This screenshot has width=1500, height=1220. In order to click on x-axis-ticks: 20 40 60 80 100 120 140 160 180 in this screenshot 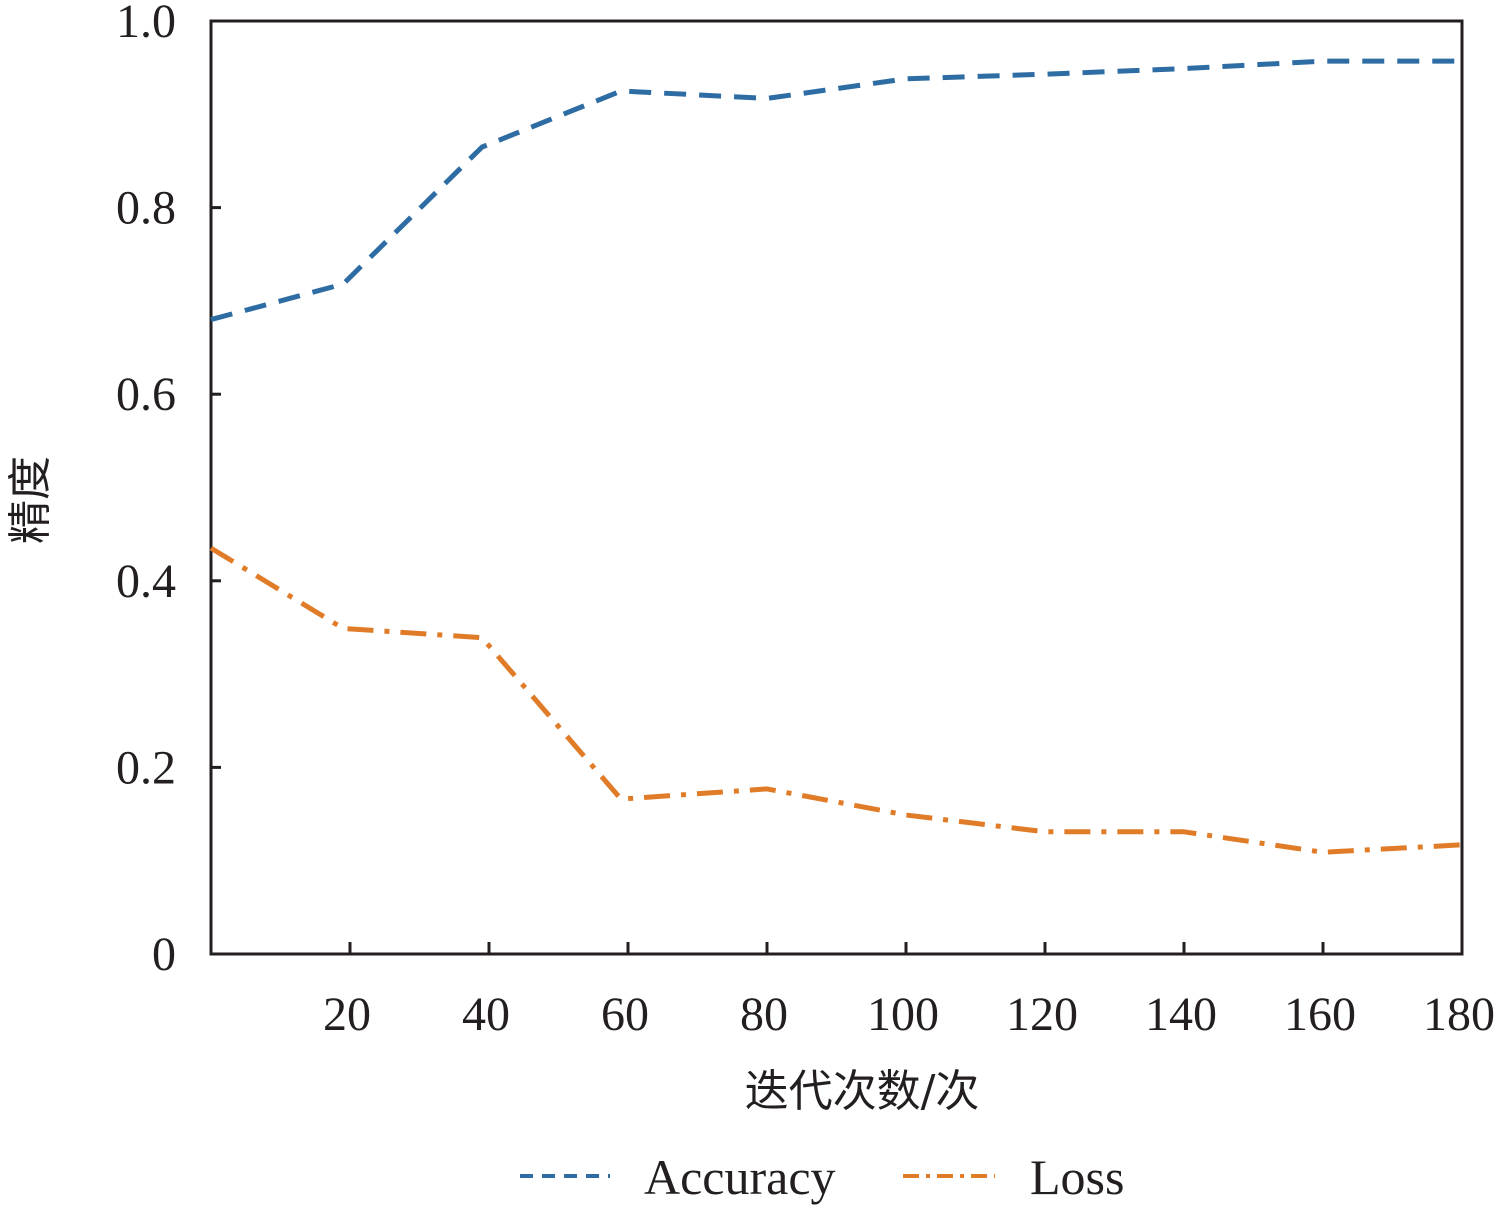, I will do `click(909, 991)`.